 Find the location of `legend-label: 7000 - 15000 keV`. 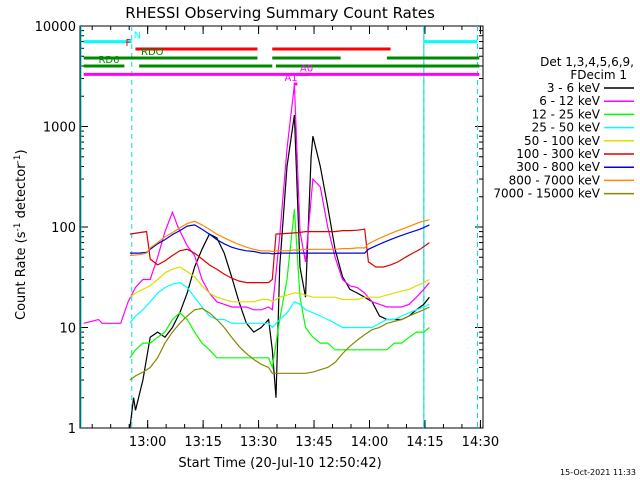

legend-label: 7000 - 15000 keV is located at coordinates (546, 194).